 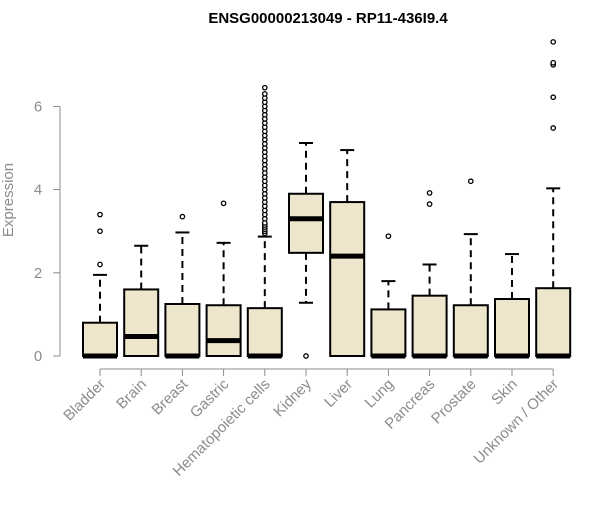 I want to click on box-pancreas, so click(x=429, y=274).